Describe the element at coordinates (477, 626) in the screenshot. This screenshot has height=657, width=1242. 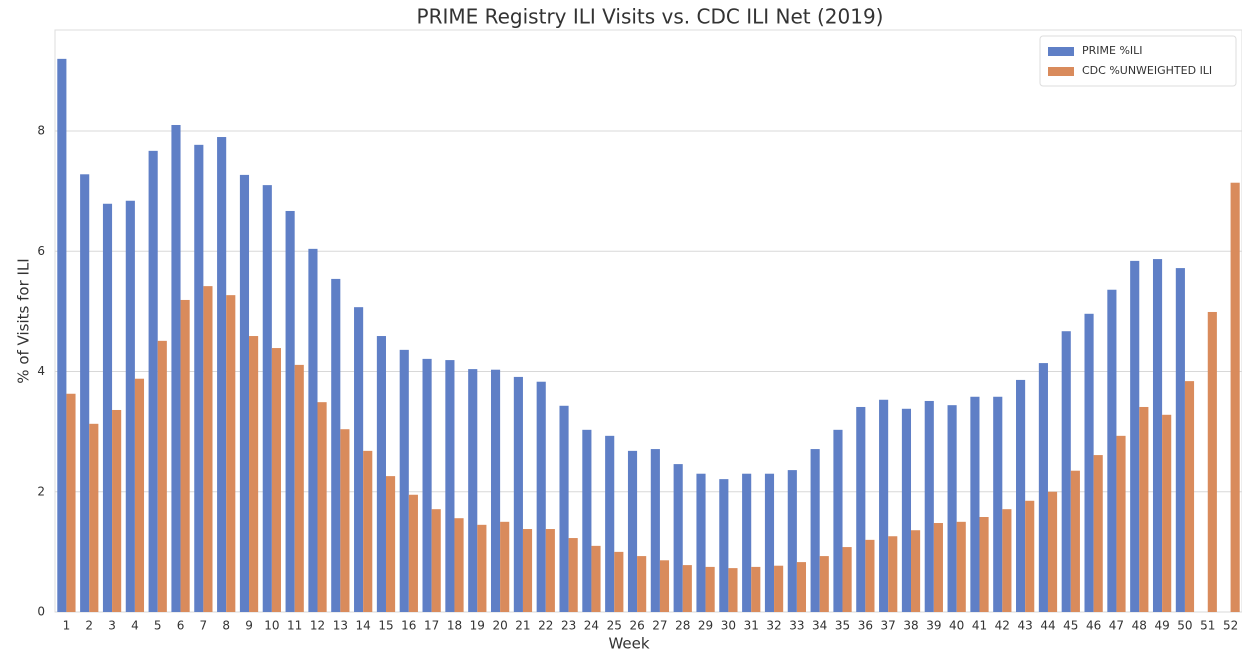
I see `x-tick-label: 19` at that location.